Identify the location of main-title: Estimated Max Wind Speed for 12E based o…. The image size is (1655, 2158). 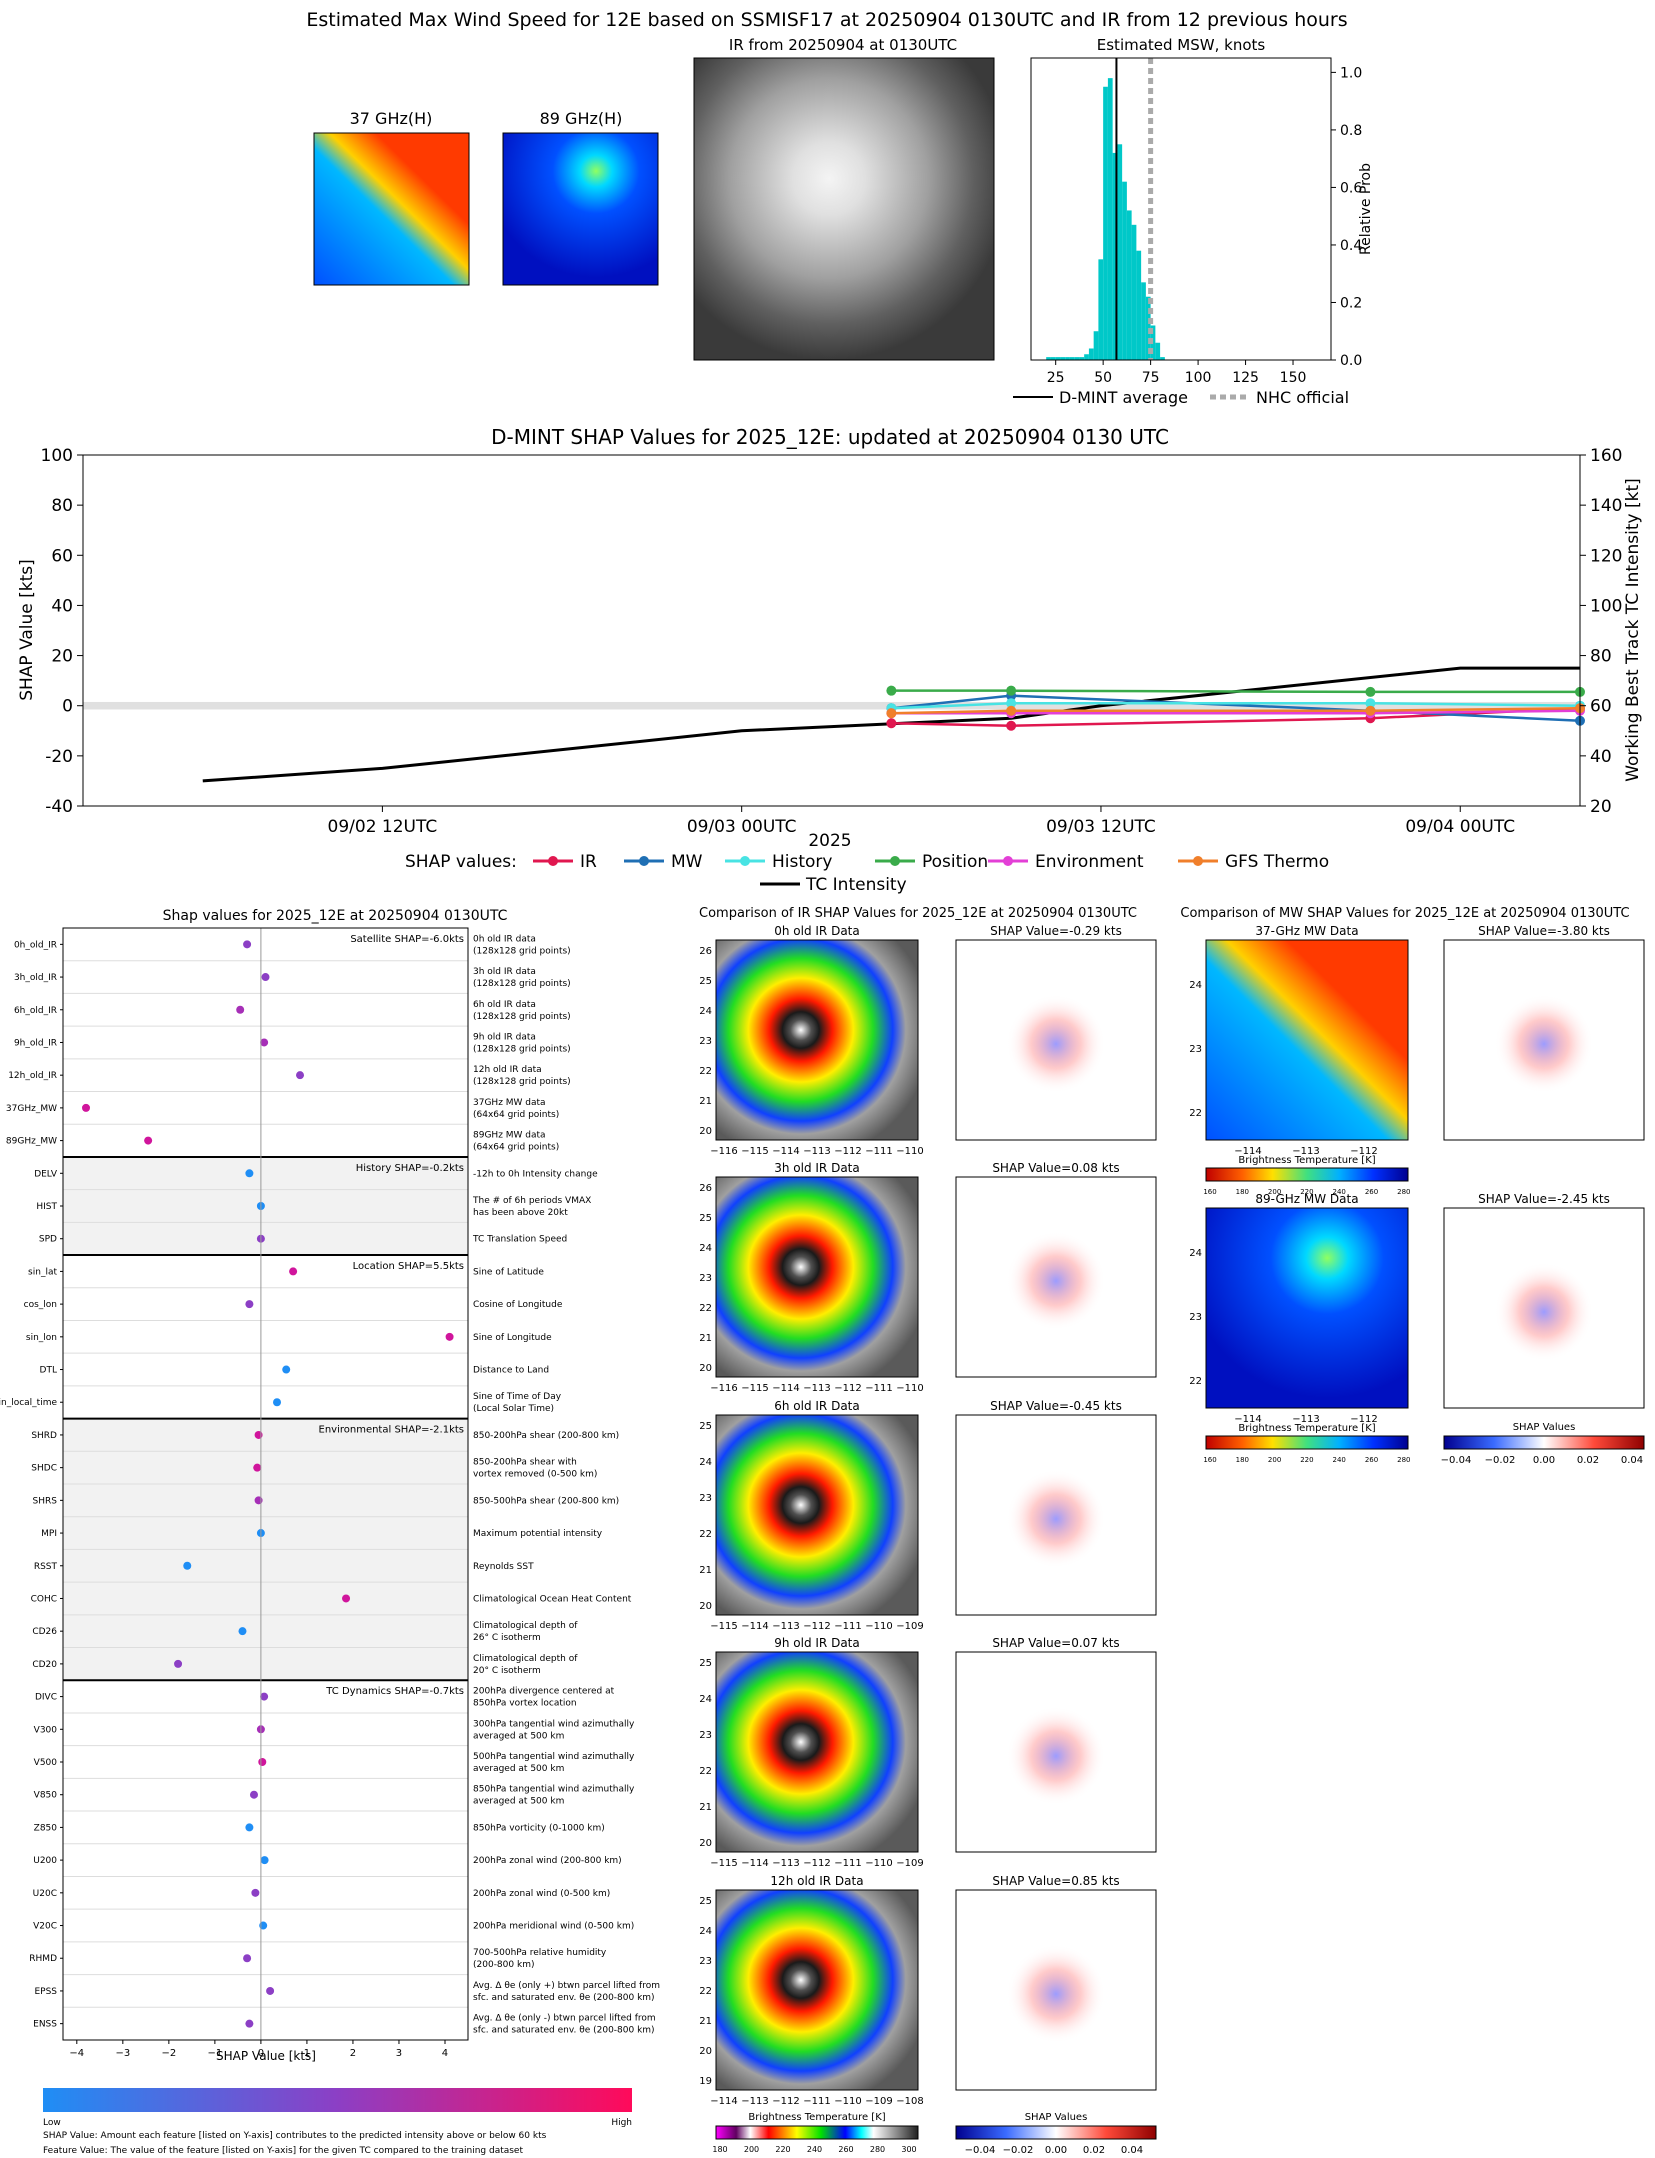
(826, 20).